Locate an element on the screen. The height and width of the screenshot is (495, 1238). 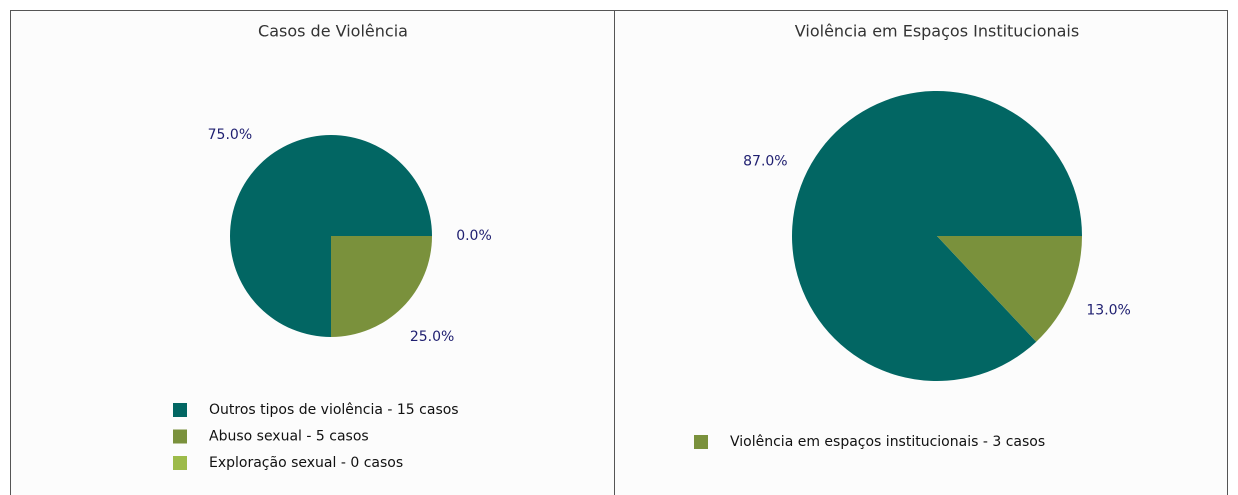
legend-label: Abuso sexual - 5 casos is located at coordinates (289, 437).